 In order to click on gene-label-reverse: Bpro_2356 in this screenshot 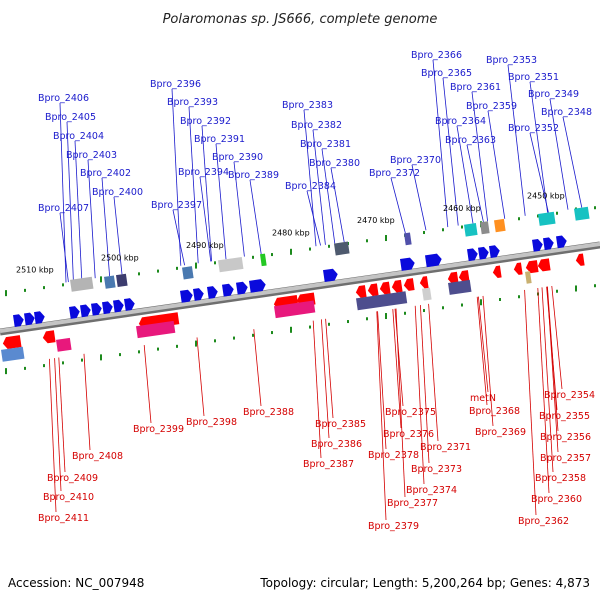, I will do `click(565, 437)`.